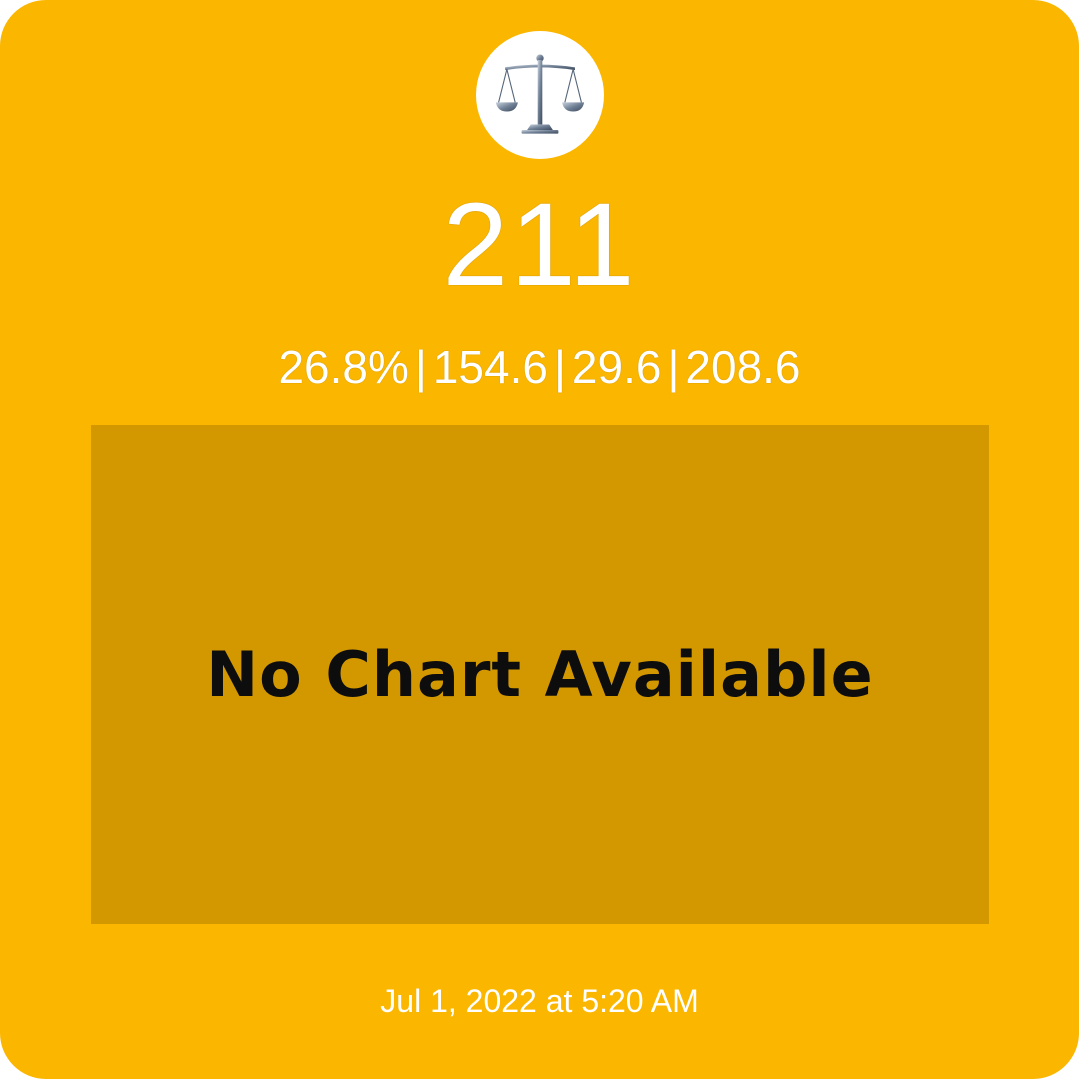 This screenshot has width=1081, height=1080. Describe the element at coordinates (539, 245) in the screenshot. I see `main-value: 211` at that location.